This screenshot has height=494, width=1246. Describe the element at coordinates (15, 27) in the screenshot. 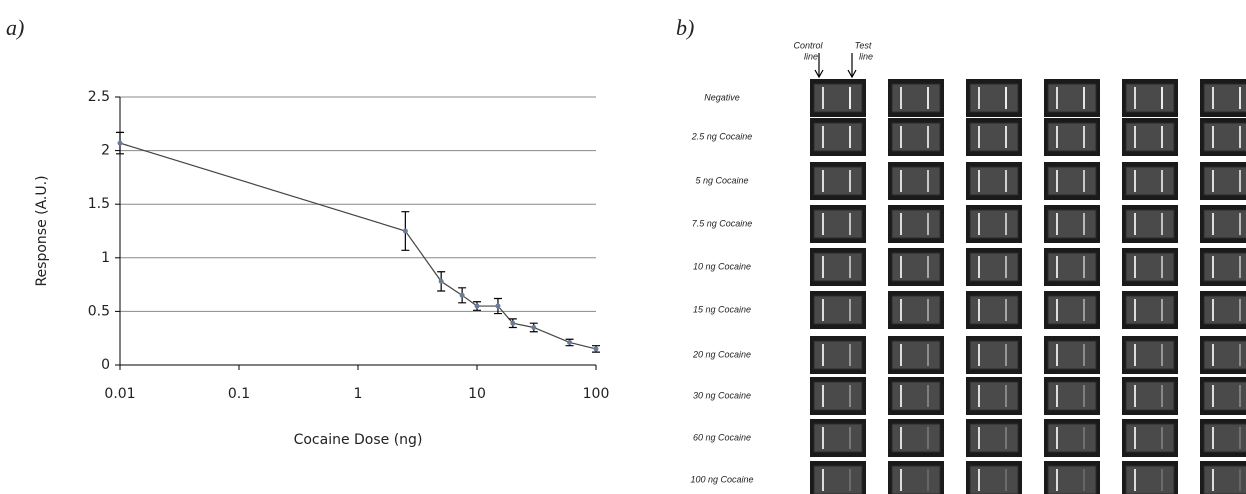

I see `panel-label: a)` at that location.